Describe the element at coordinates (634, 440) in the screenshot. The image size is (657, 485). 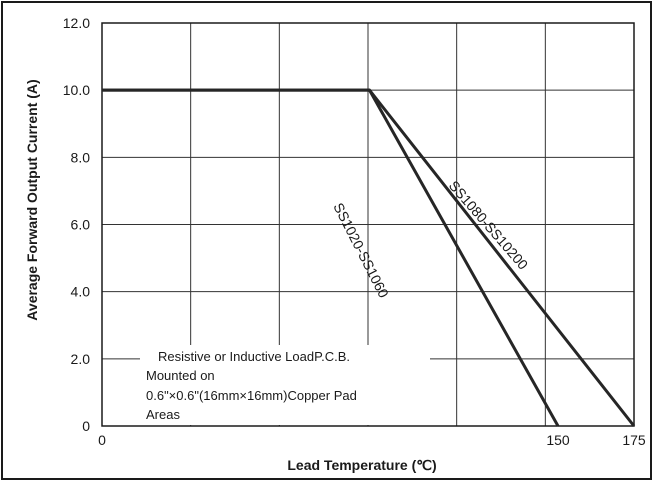
I see `x-tick-label: 175` at that location.